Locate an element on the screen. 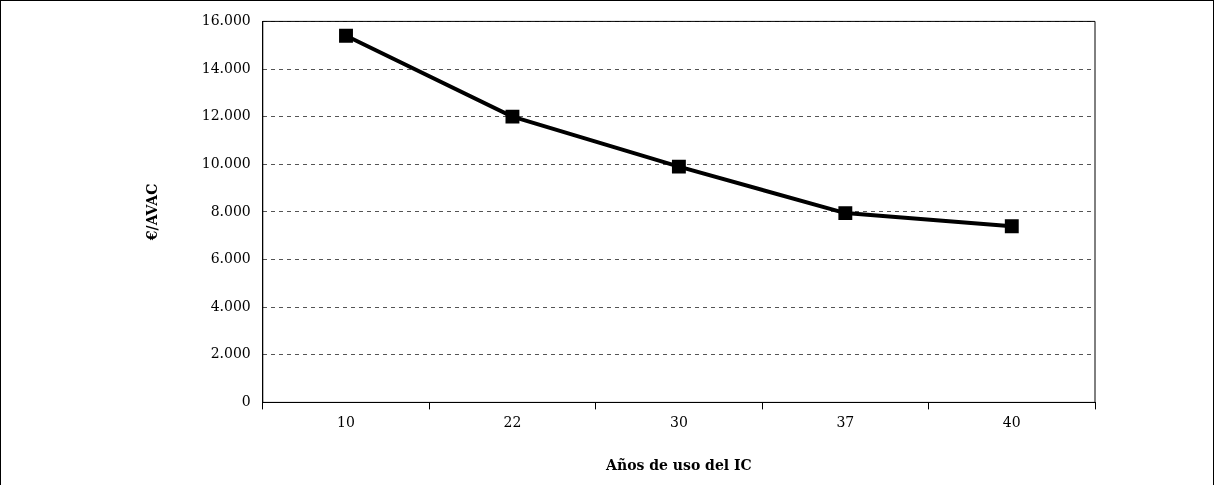 This screenshot has width=1214, height=486. y-tick-label: 10.000 is located at coordinates (226, 162).